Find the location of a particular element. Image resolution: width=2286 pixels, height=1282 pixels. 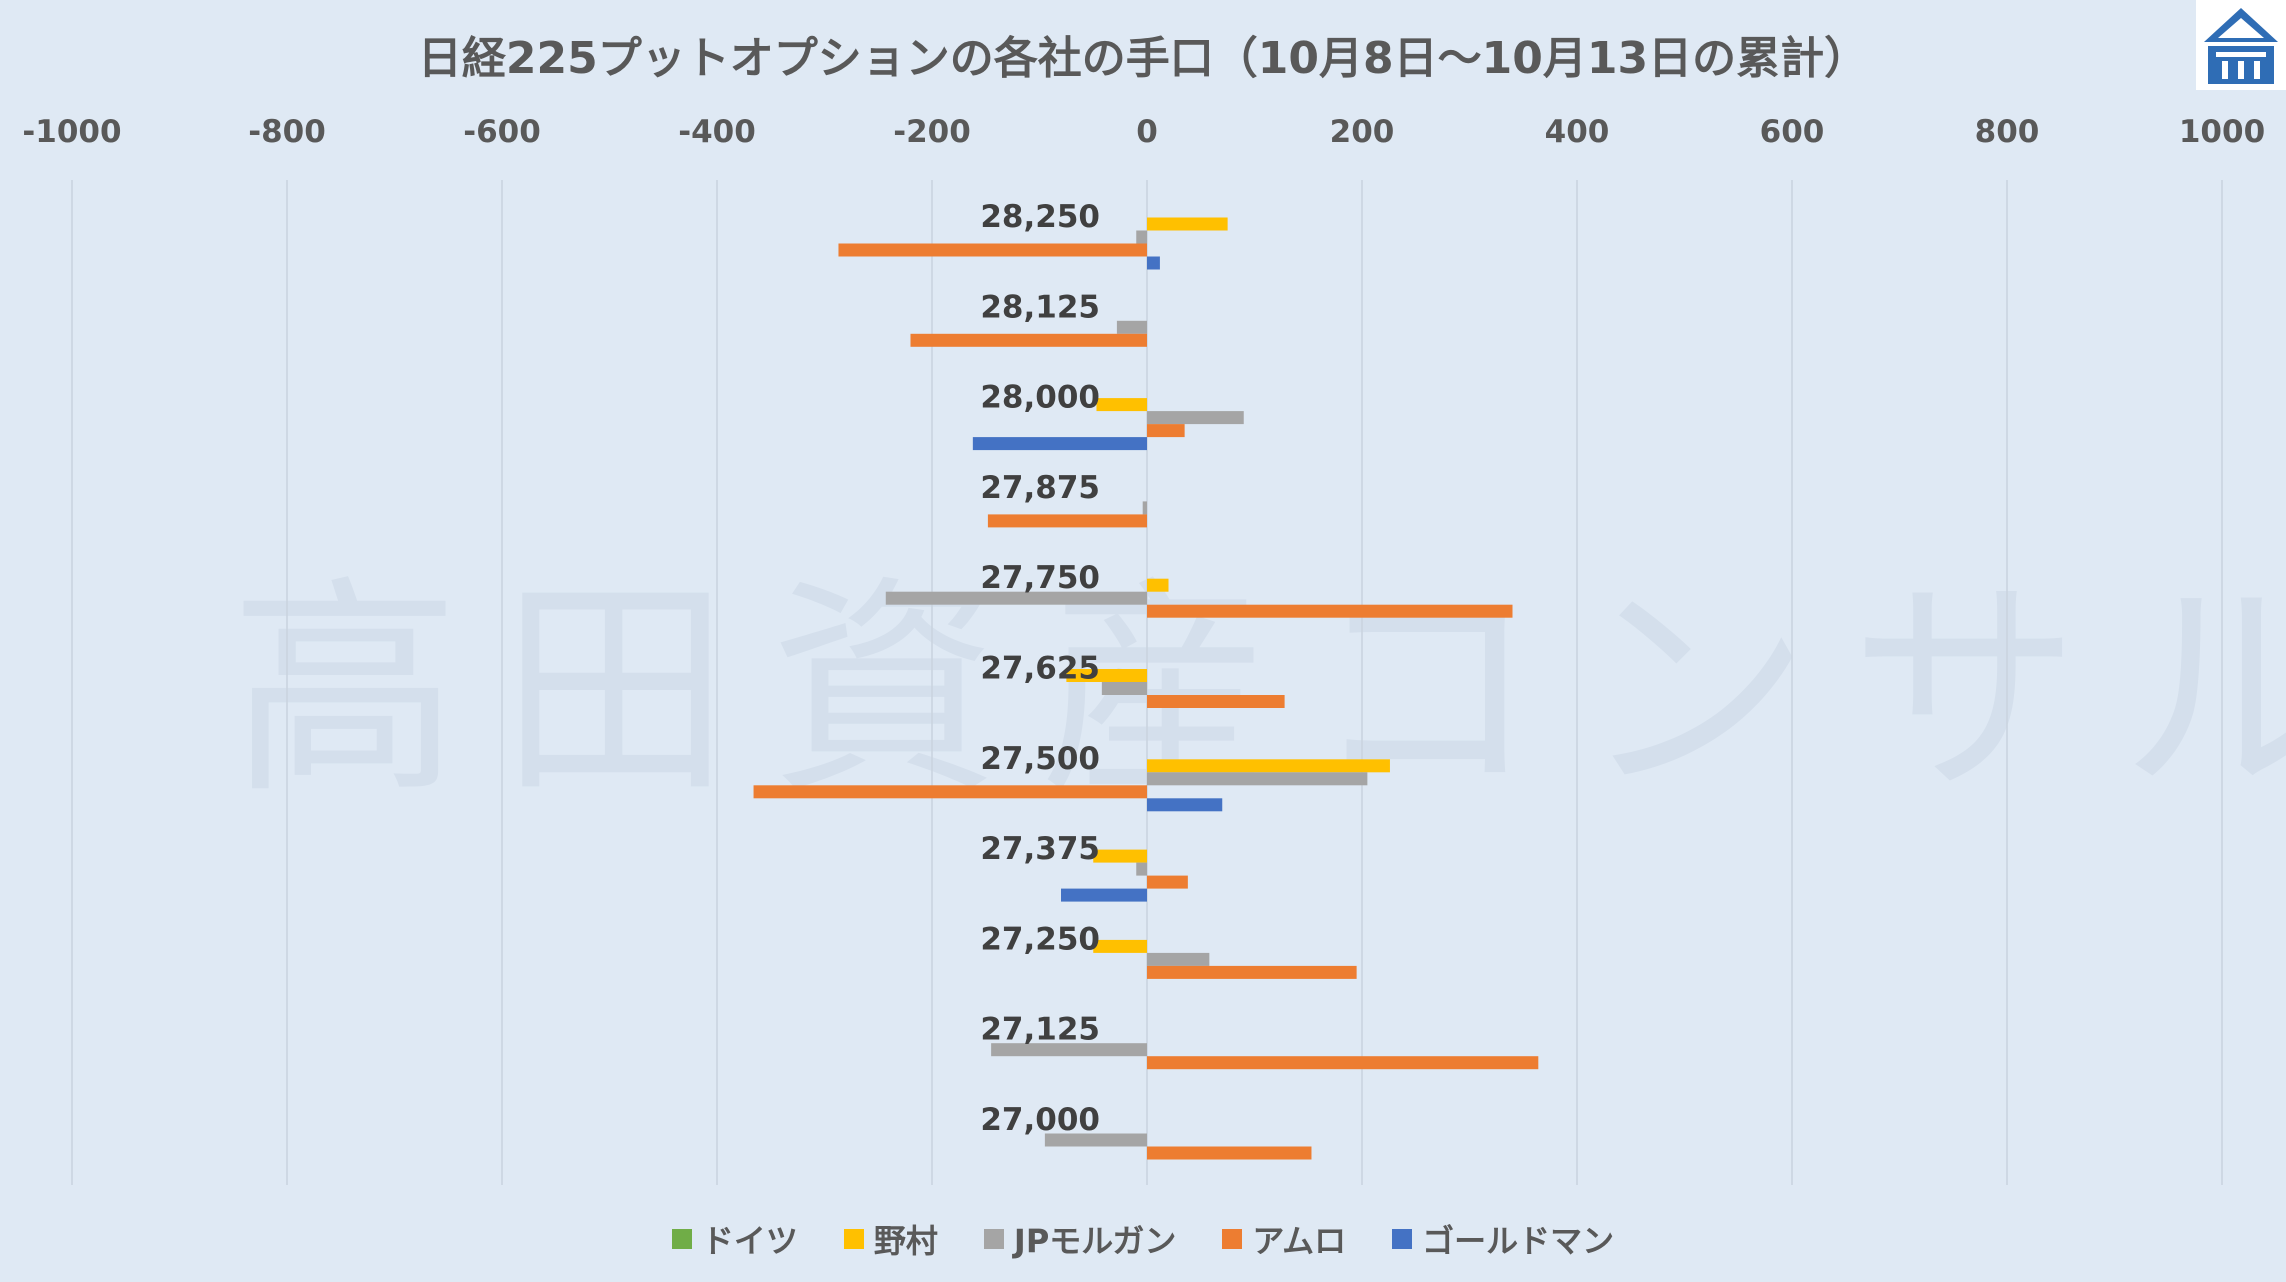

building-logo-icon is located at coordinates (2241, 45).